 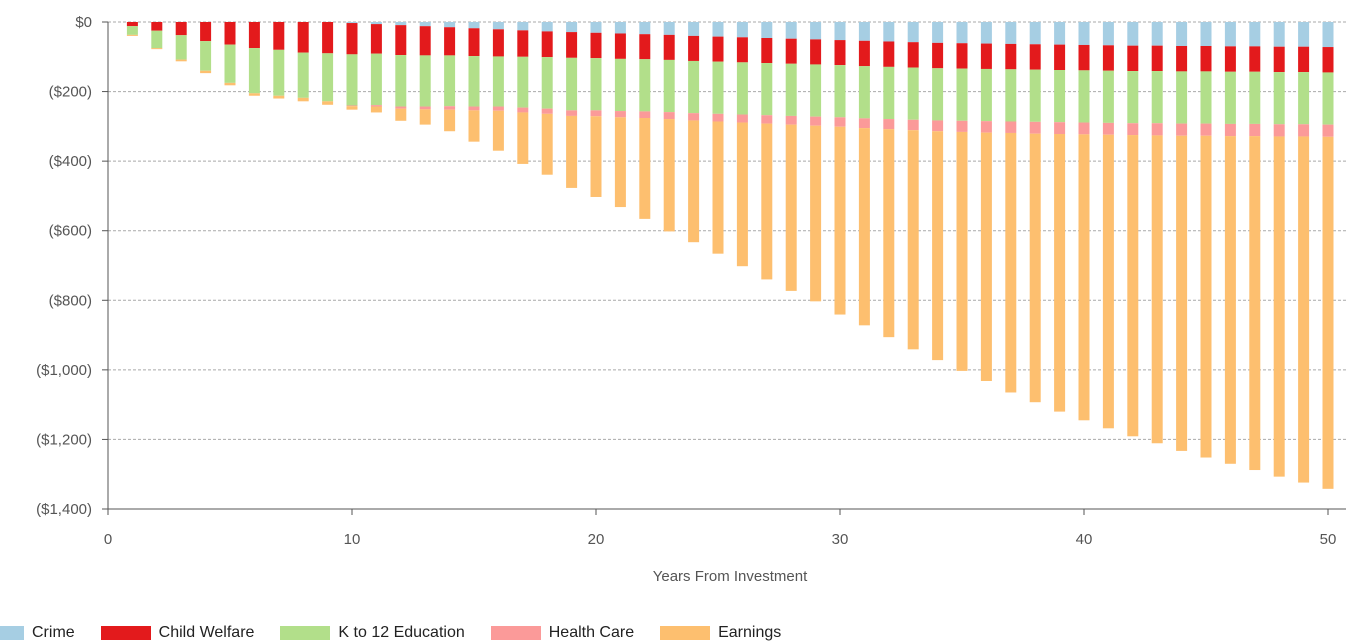 What do you see at coordinates (70, 300) in the screenshot?
I see `y-tick-label: ($800)` at bounding box center [70, 300].